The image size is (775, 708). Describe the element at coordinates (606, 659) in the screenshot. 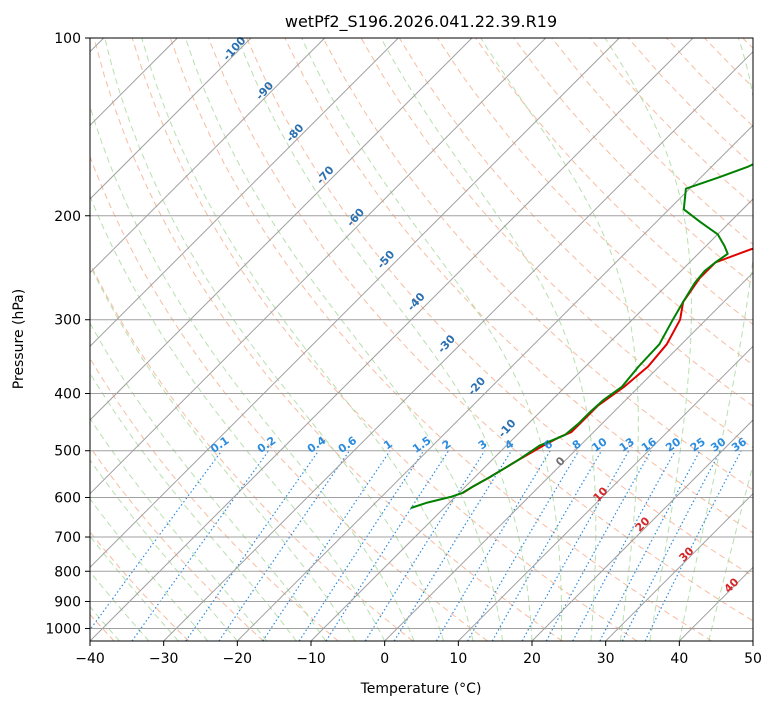

I see `x-tick-label: 30` at that location.